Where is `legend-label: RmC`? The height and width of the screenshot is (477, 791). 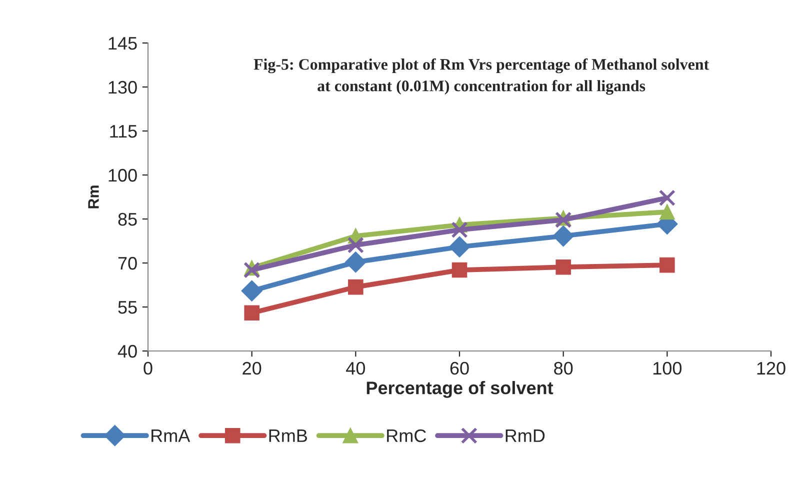
legend-label: RmC is located at coordinates (406, 435).